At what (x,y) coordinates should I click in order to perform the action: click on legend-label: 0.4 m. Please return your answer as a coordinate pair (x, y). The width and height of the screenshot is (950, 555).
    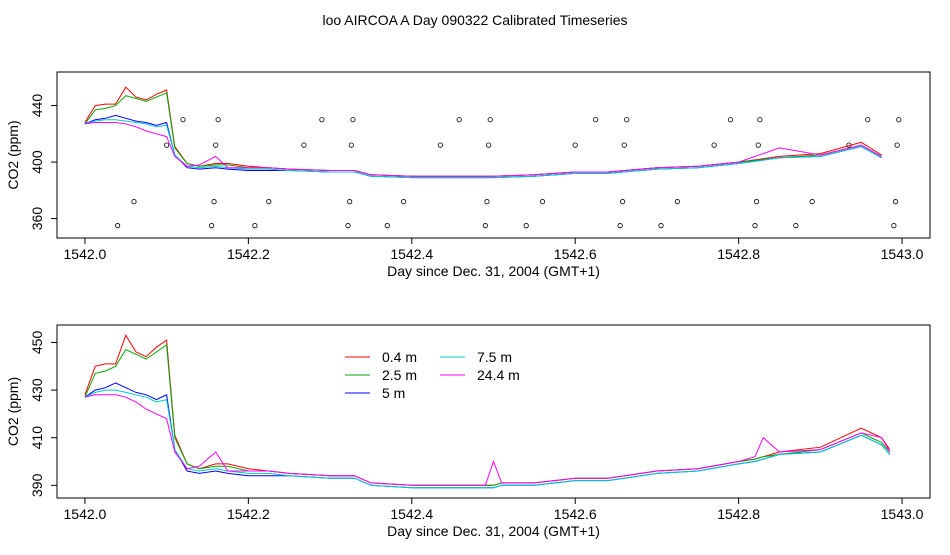
    Looking at the image, I should click on (399, 357).